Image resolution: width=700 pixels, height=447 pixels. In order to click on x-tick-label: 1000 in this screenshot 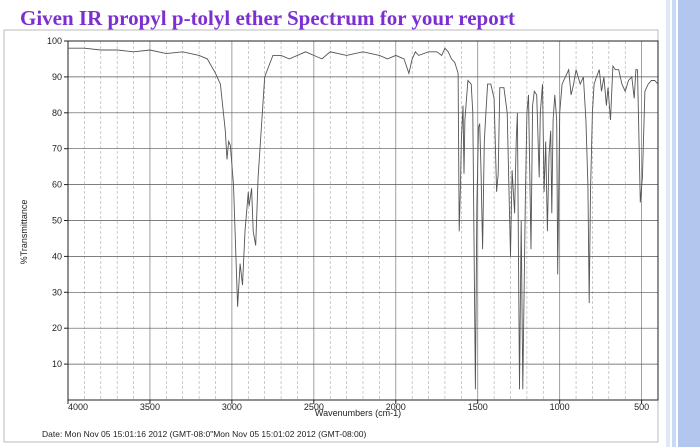, I will do `click(560, 407)`.